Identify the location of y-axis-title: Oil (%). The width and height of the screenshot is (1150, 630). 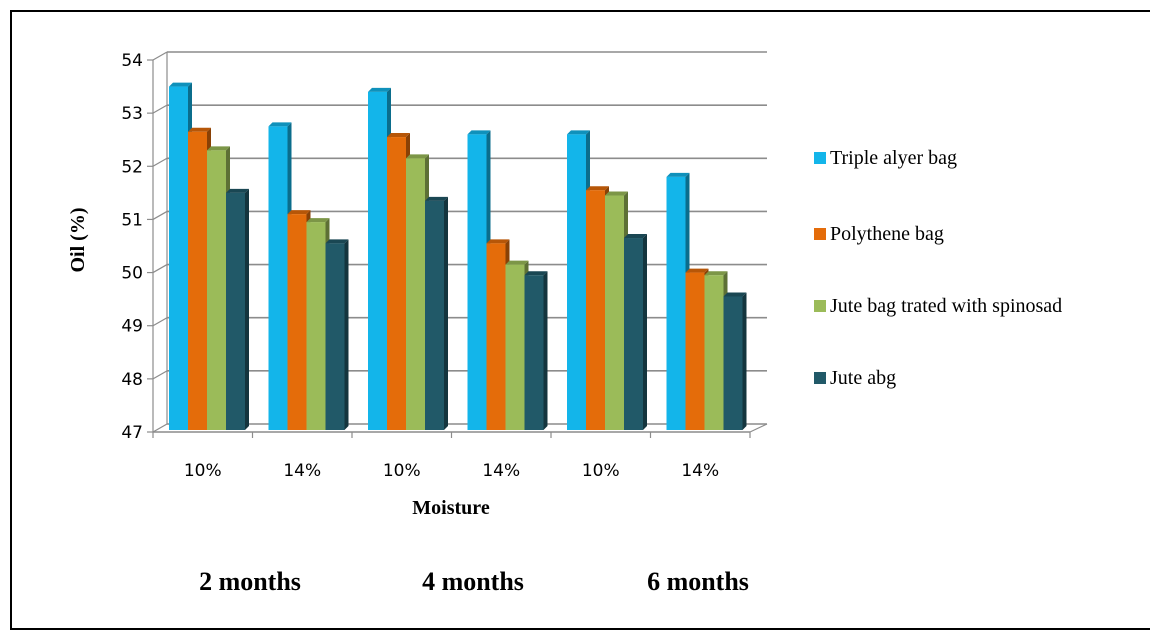
(78, 240).